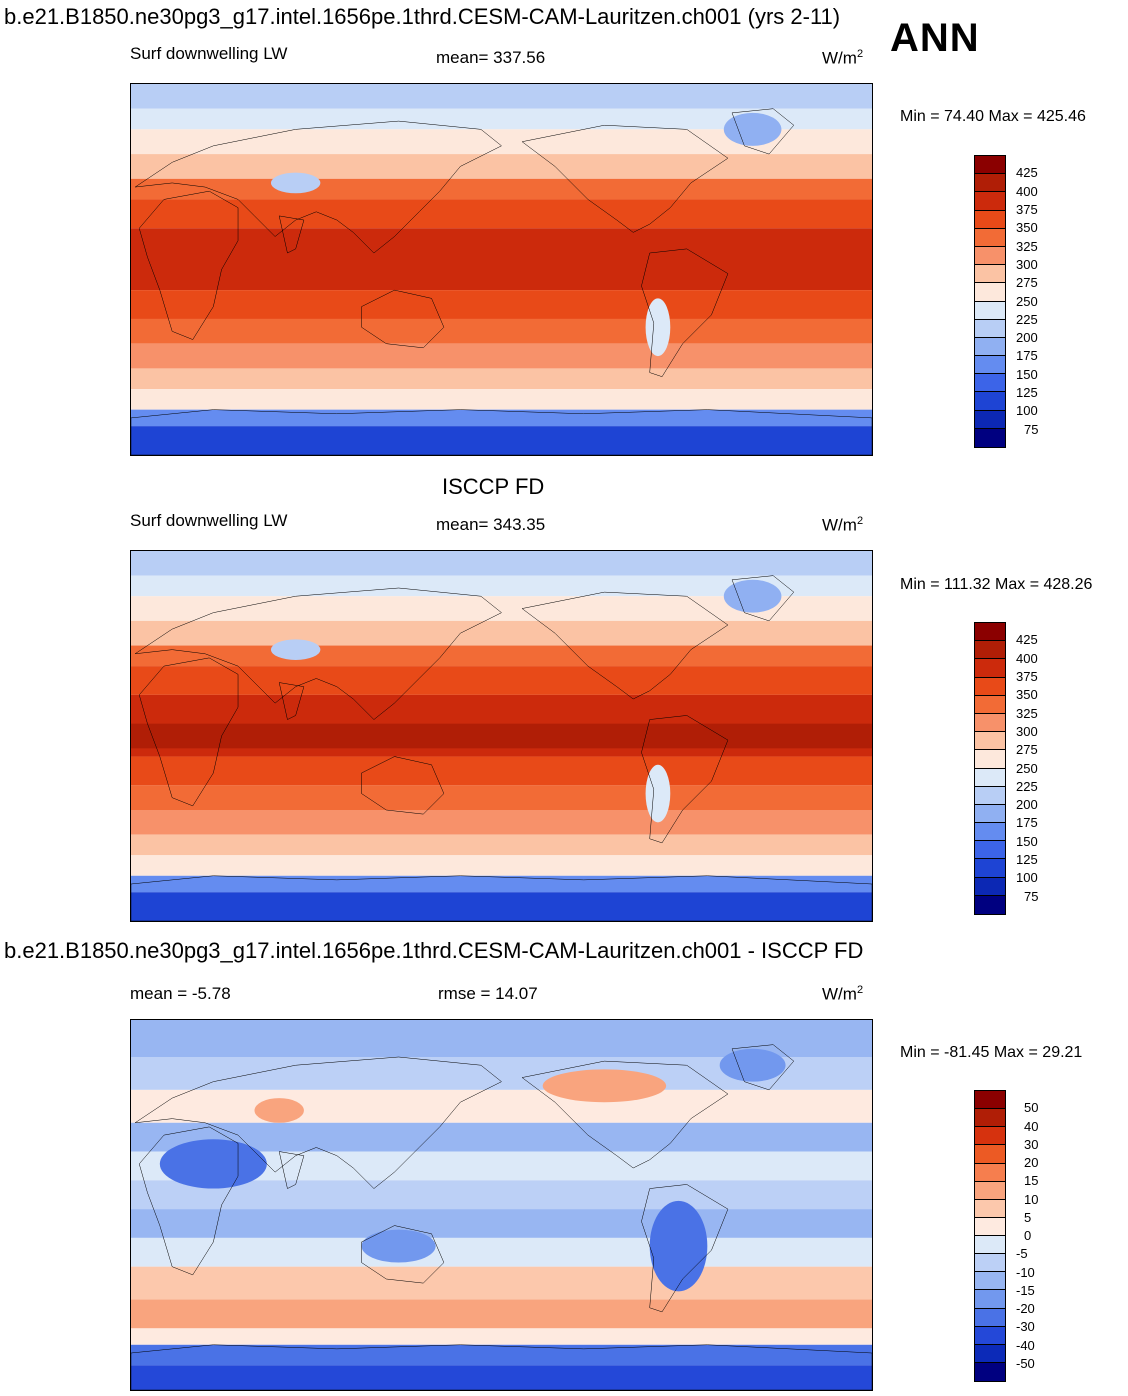 Image resolution: width=1128 pixels, height=1396 pixels. I want to click on colorbar-tick-label: -10, so click(1025, 1272).